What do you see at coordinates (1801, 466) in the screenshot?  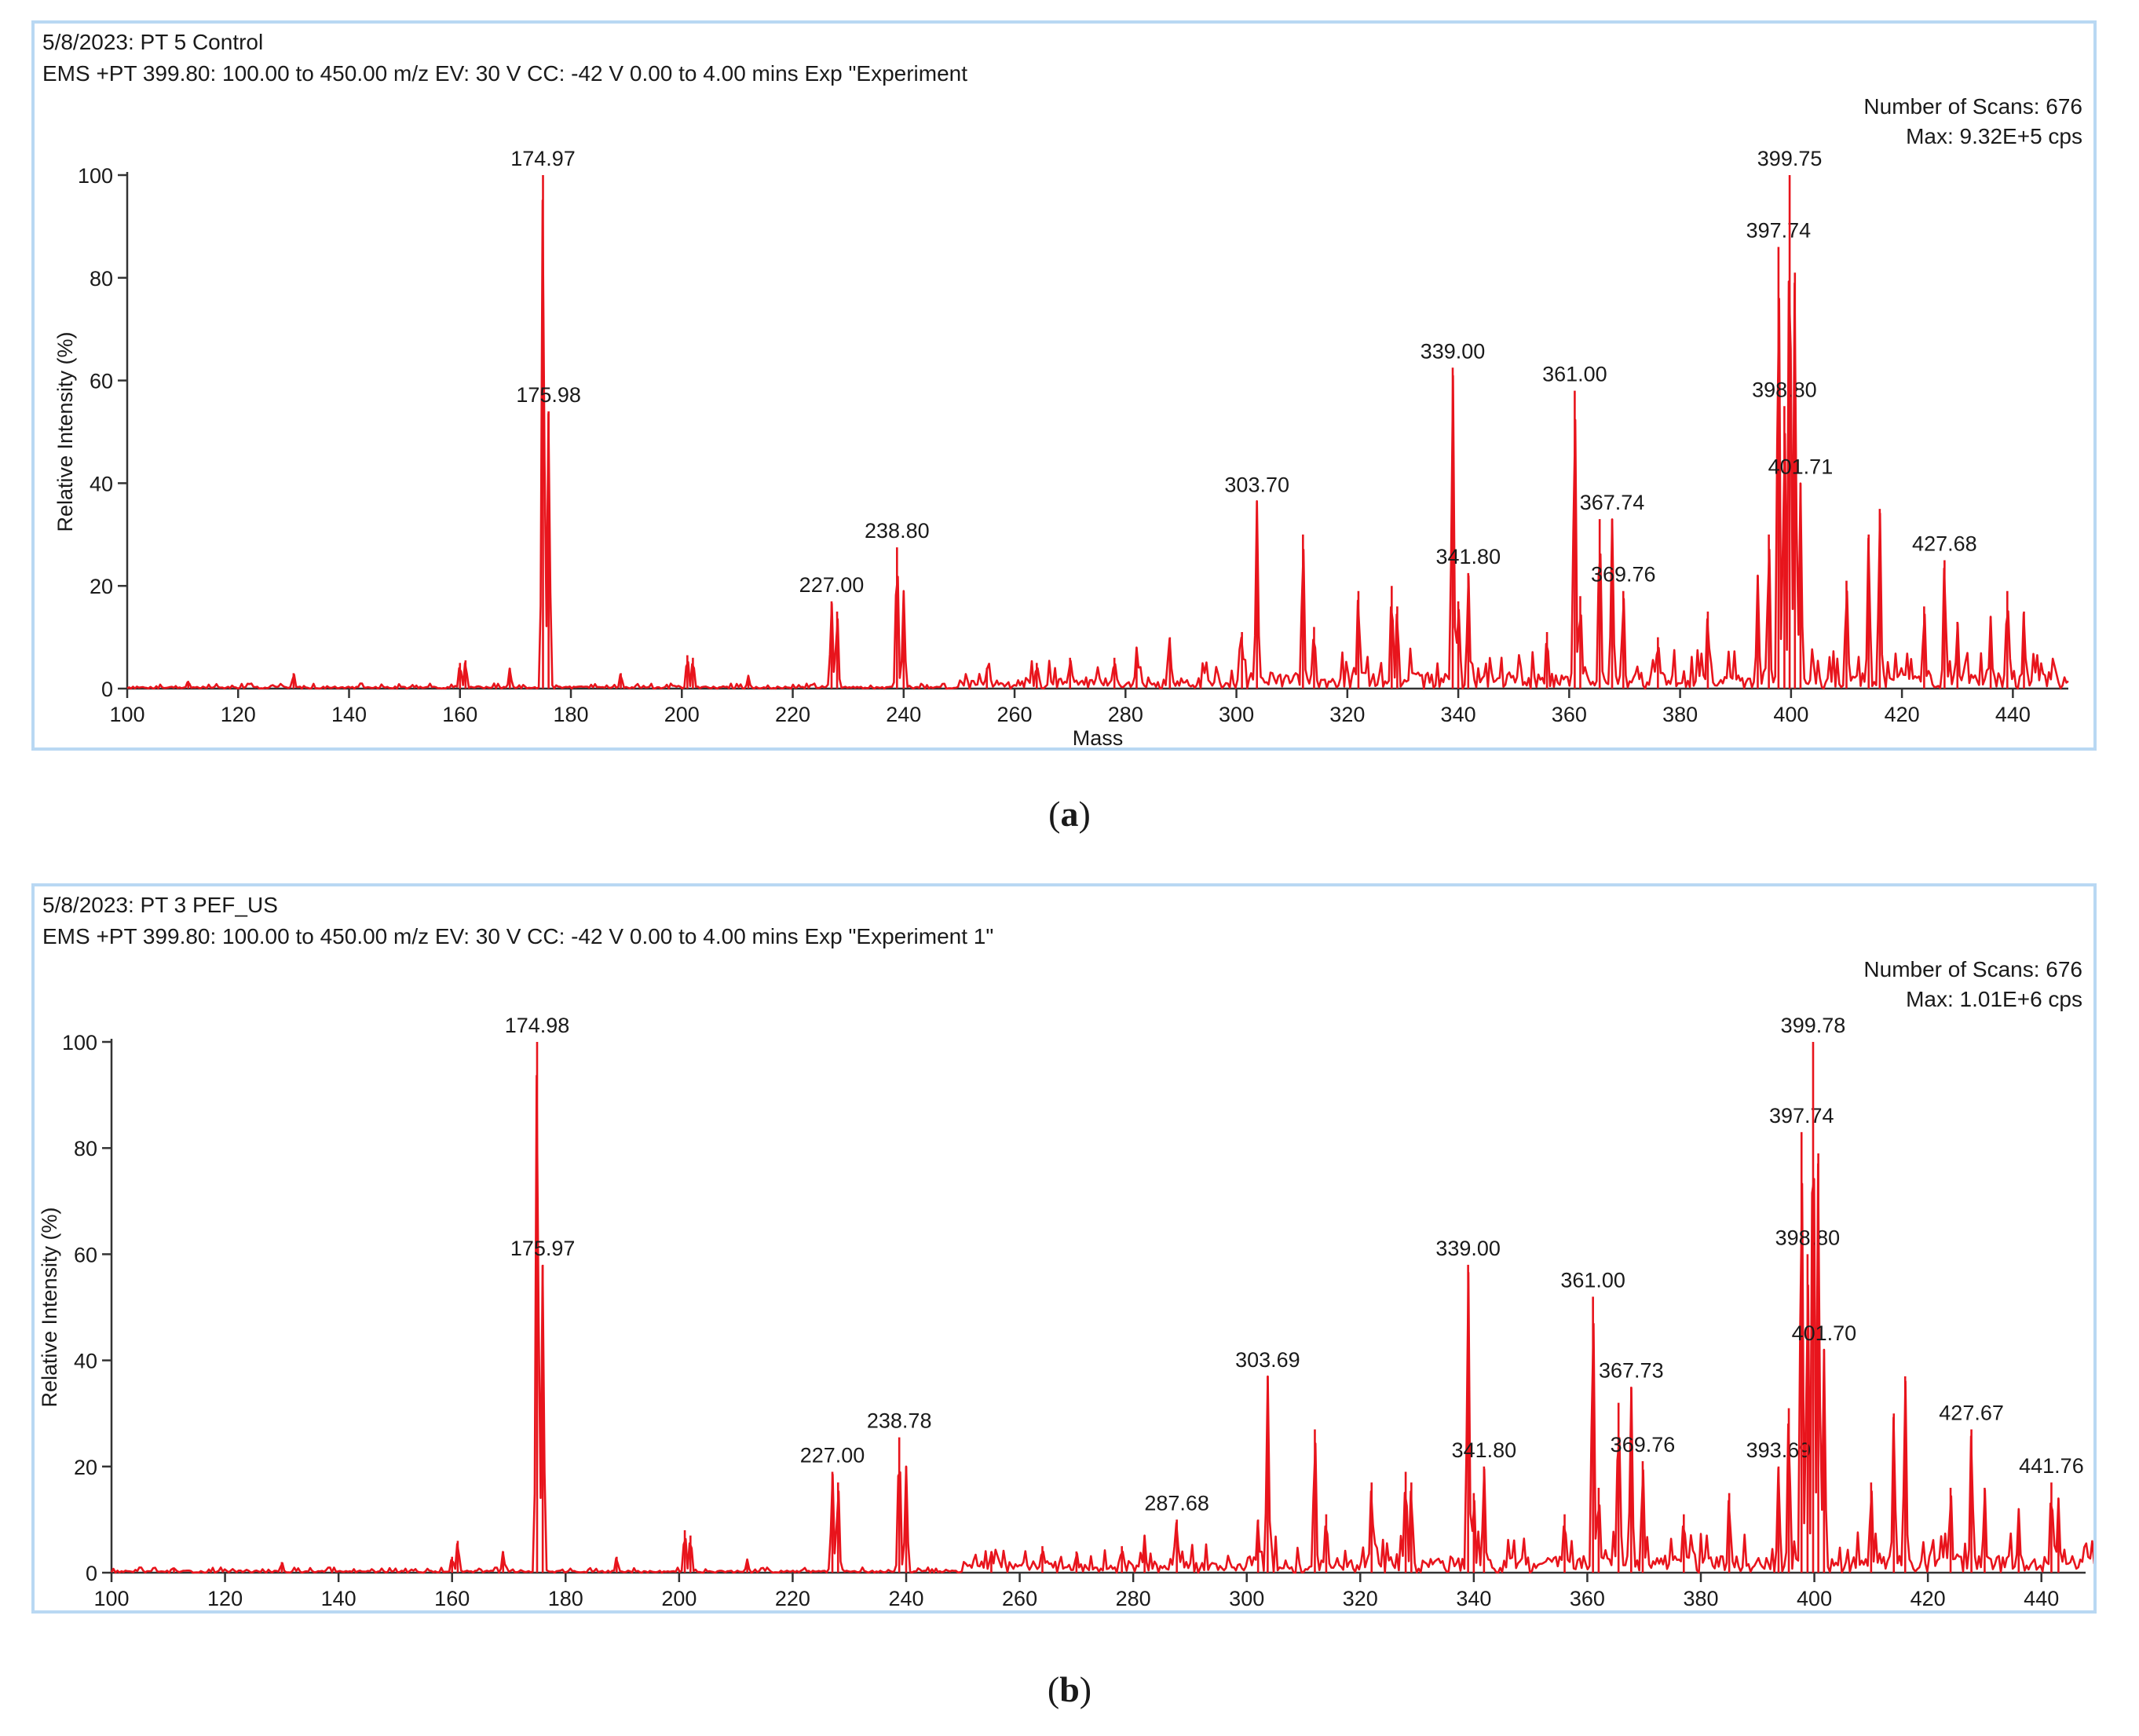 I see `peak-label: 401.71` at bounding box center [1801, 466].